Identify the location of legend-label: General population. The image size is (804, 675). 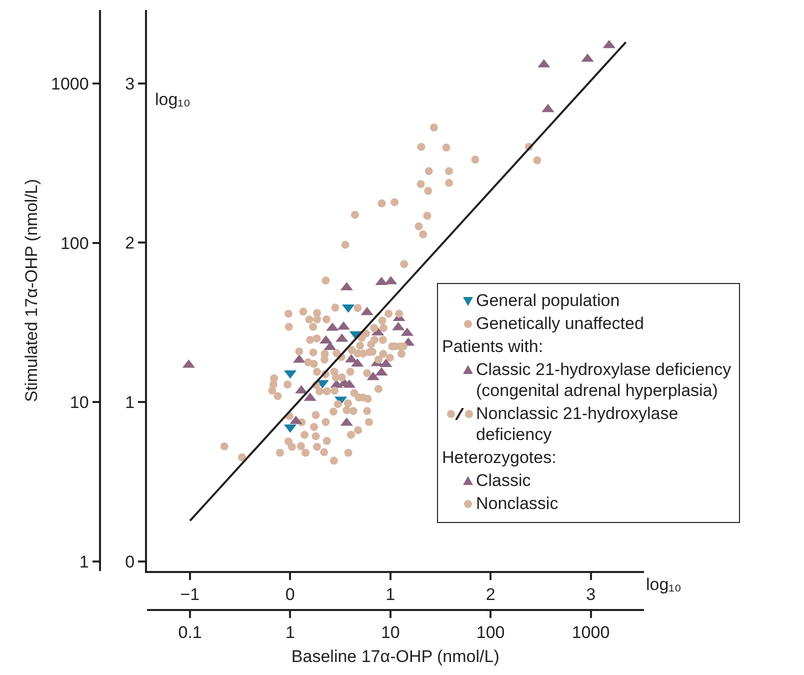
(548, 300).